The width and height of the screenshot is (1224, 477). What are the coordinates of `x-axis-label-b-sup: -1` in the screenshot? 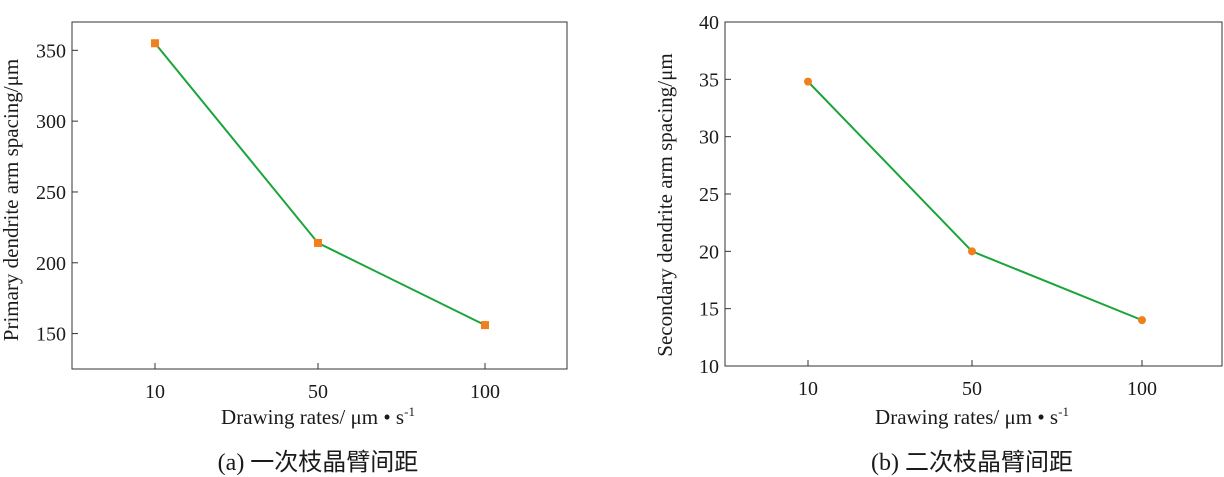 It's located at (1063, 411).